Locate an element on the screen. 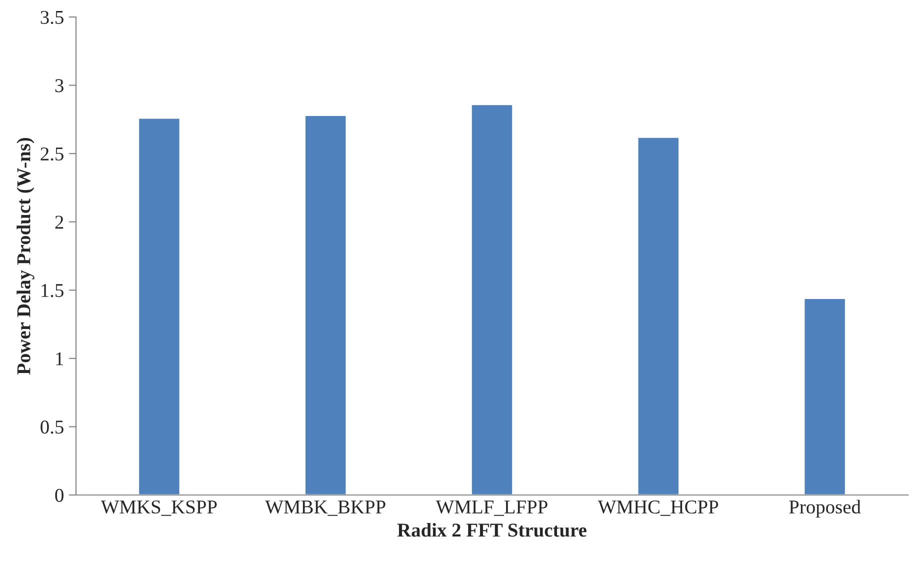 Image resolution: width=910 pixels, height=569 pixels. x-tick-label: WMBK_BKPP is located at coordinates (325, 508).